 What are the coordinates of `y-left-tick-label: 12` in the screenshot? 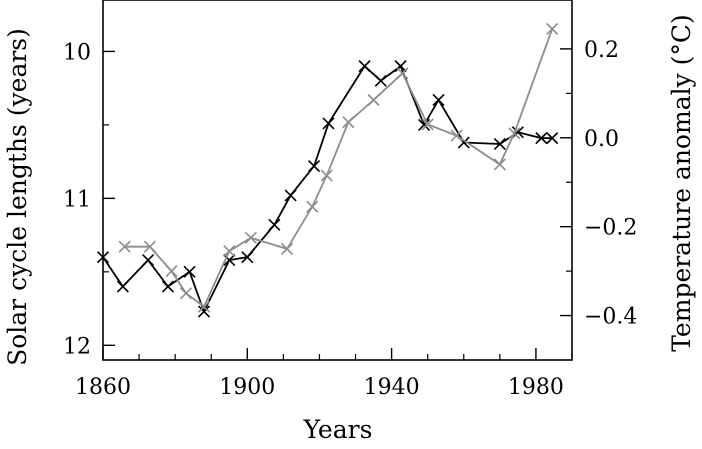 It's located at (77, 346).